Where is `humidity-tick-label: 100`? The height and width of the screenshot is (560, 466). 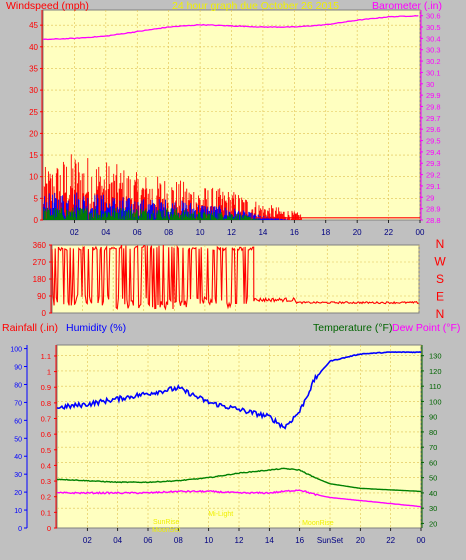
humidity-tick-label: 100 is located at coordinates (16, 350).